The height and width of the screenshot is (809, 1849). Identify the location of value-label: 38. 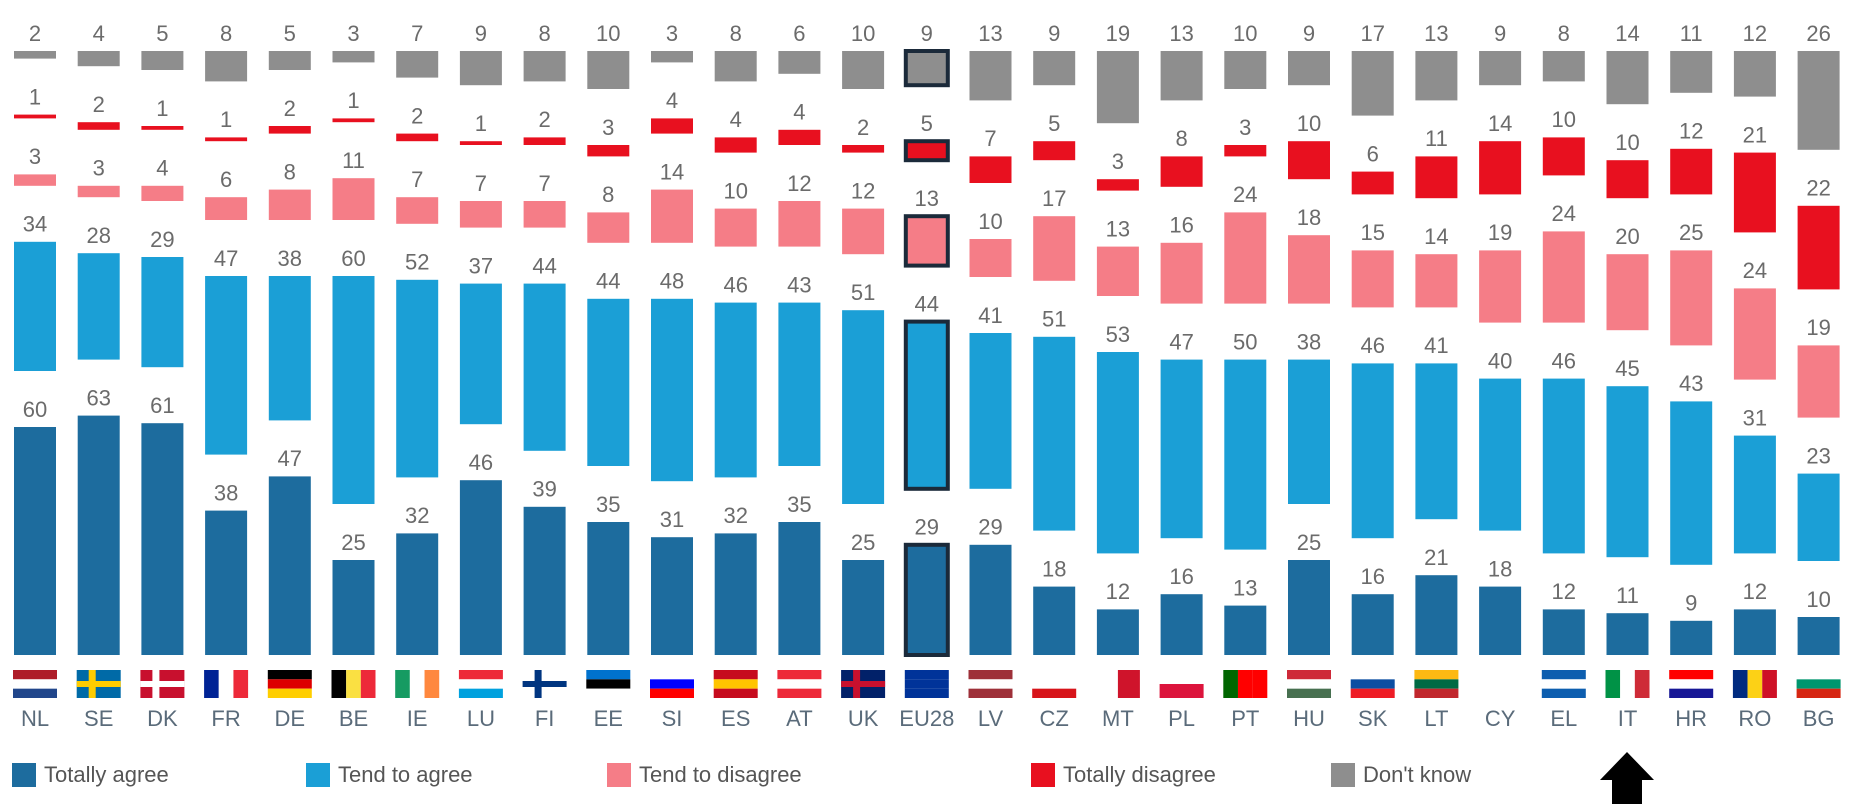
(290, 258).